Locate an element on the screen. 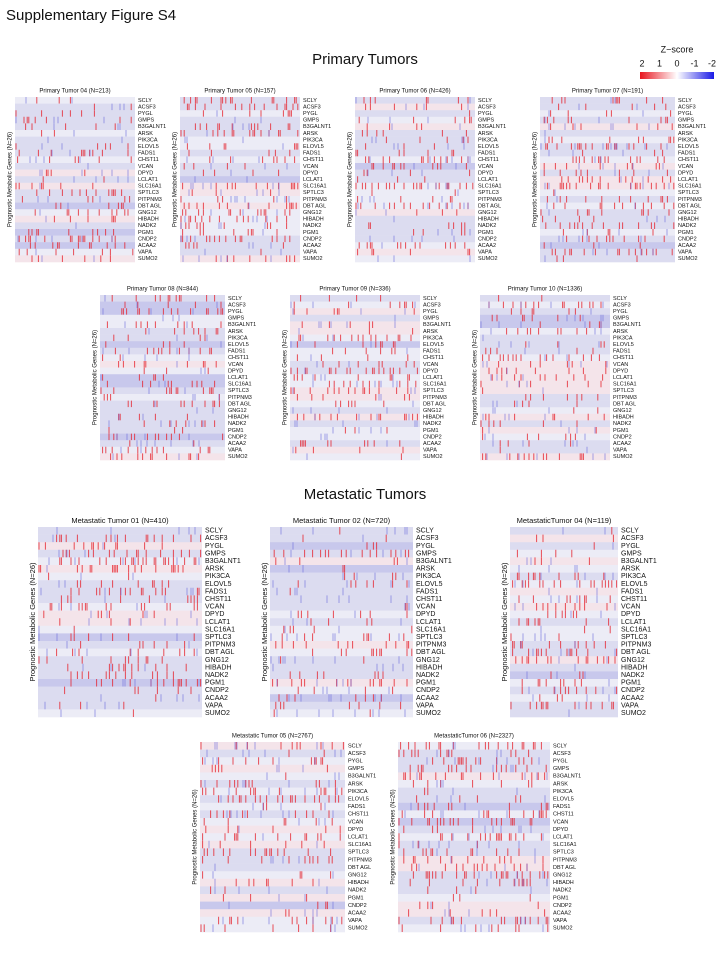  gene-label: PITPNM3 is located at coordinates (240, 398).